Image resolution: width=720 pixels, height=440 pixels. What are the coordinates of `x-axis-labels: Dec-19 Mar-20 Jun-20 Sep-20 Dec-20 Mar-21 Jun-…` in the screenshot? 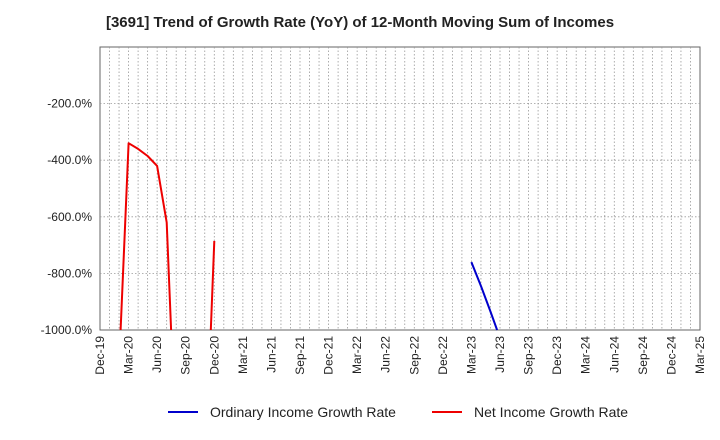 It's located at (400, 355).